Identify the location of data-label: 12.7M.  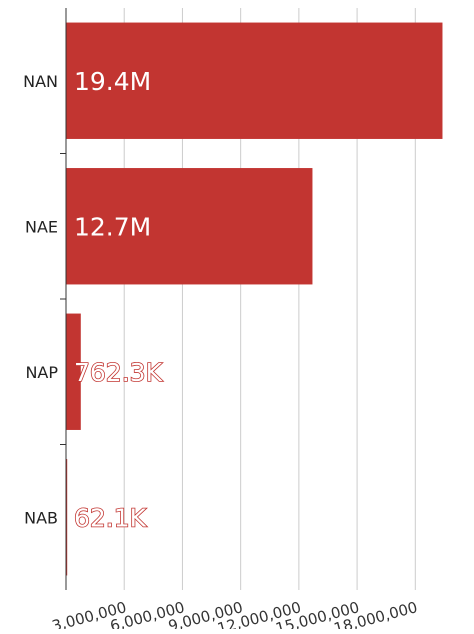
(112, 226).